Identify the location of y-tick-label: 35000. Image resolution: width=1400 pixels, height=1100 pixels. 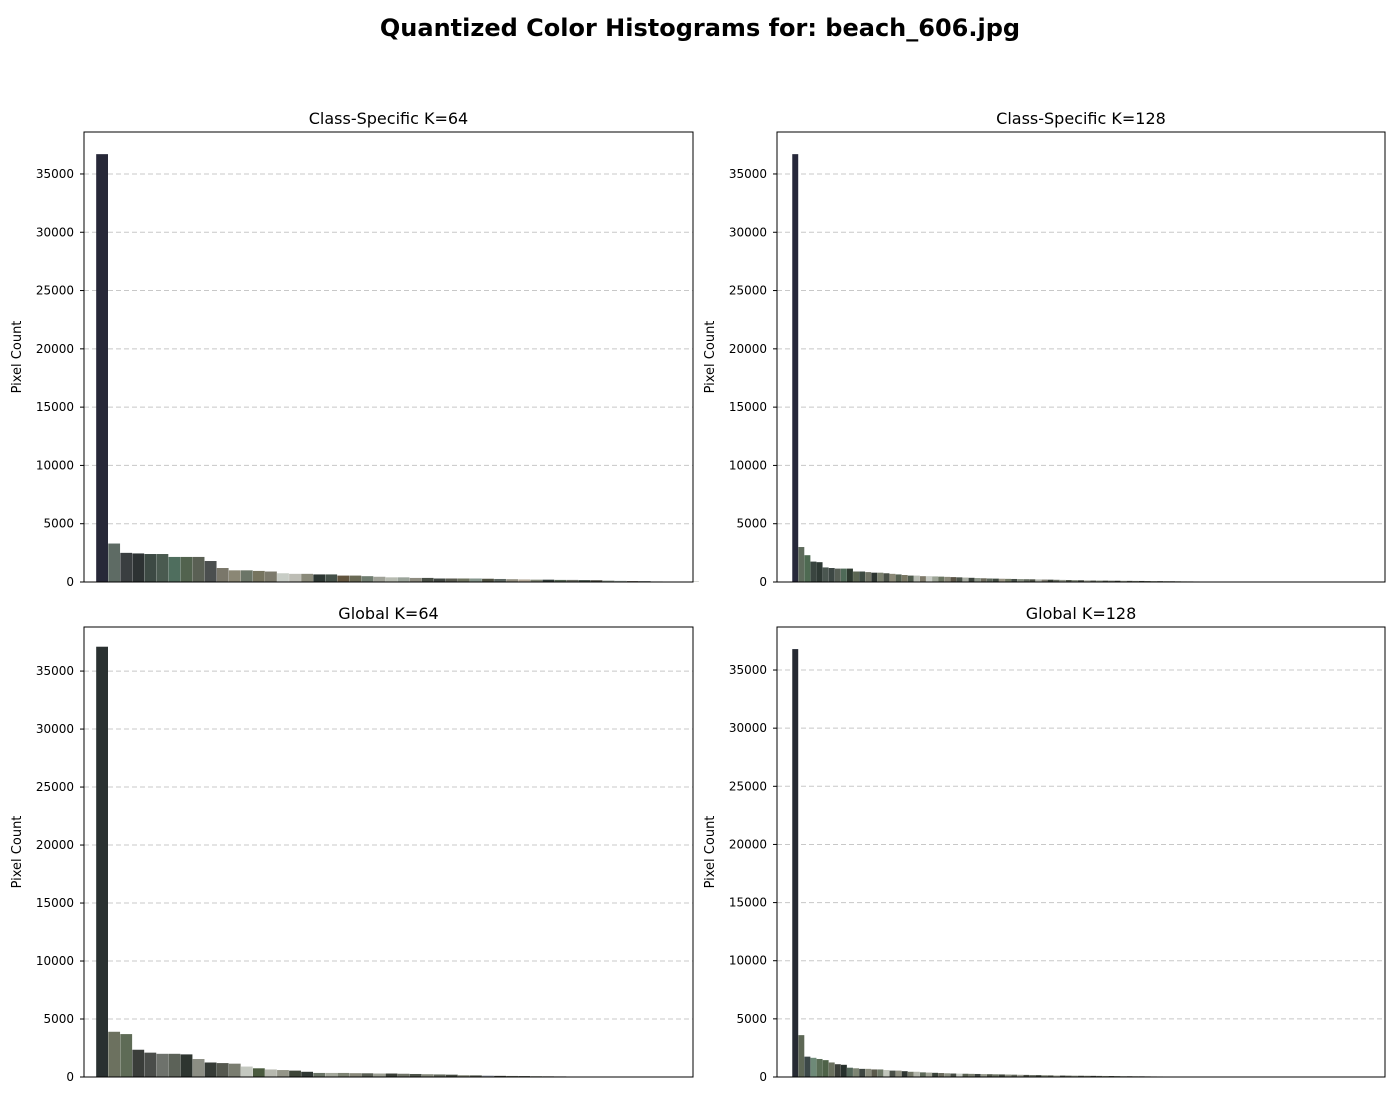
(55, 174).